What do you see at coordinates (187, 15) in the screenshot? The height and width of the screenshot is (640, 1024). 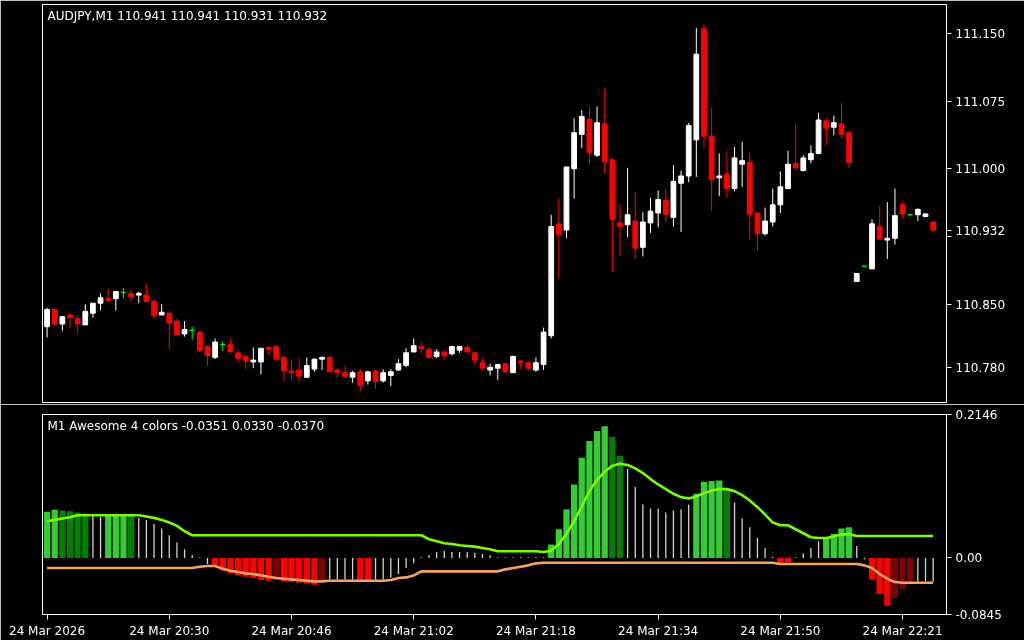 I see `chart-title: AUDJPY,M1 110.941 110.941 110.931 110.932` at bounding box center [187, 15].